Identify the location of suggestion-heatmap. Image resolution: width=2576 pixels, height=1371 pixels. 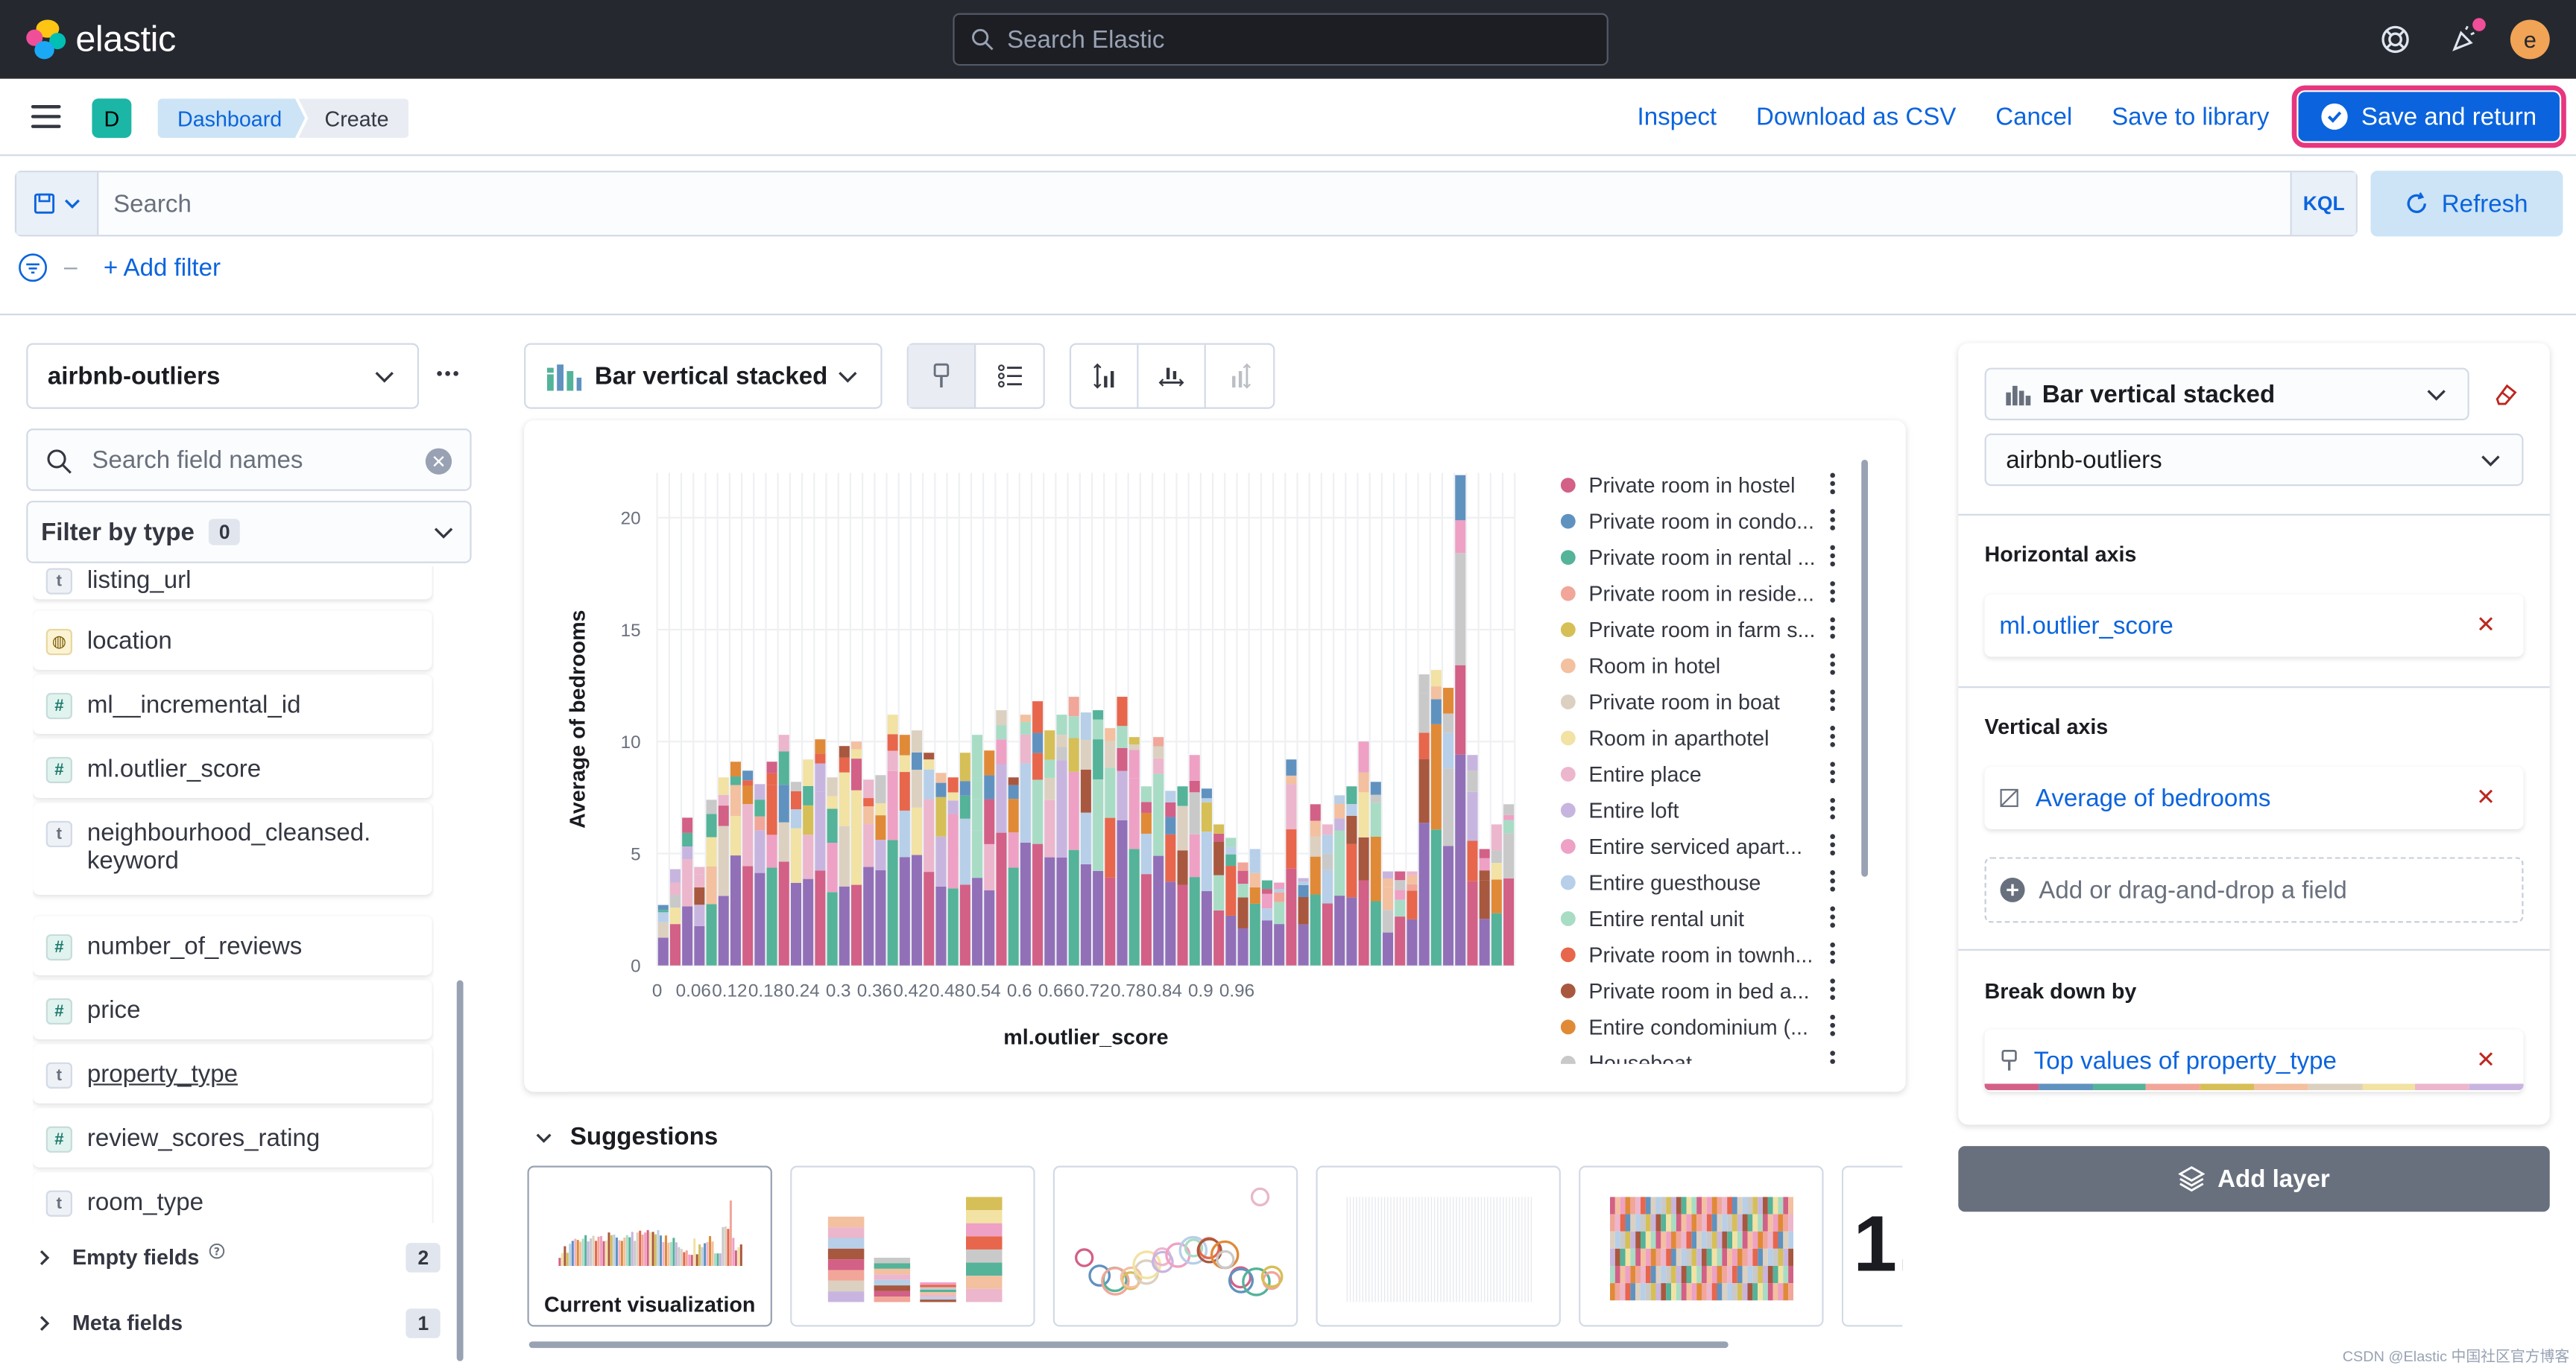
(1701, 1246).